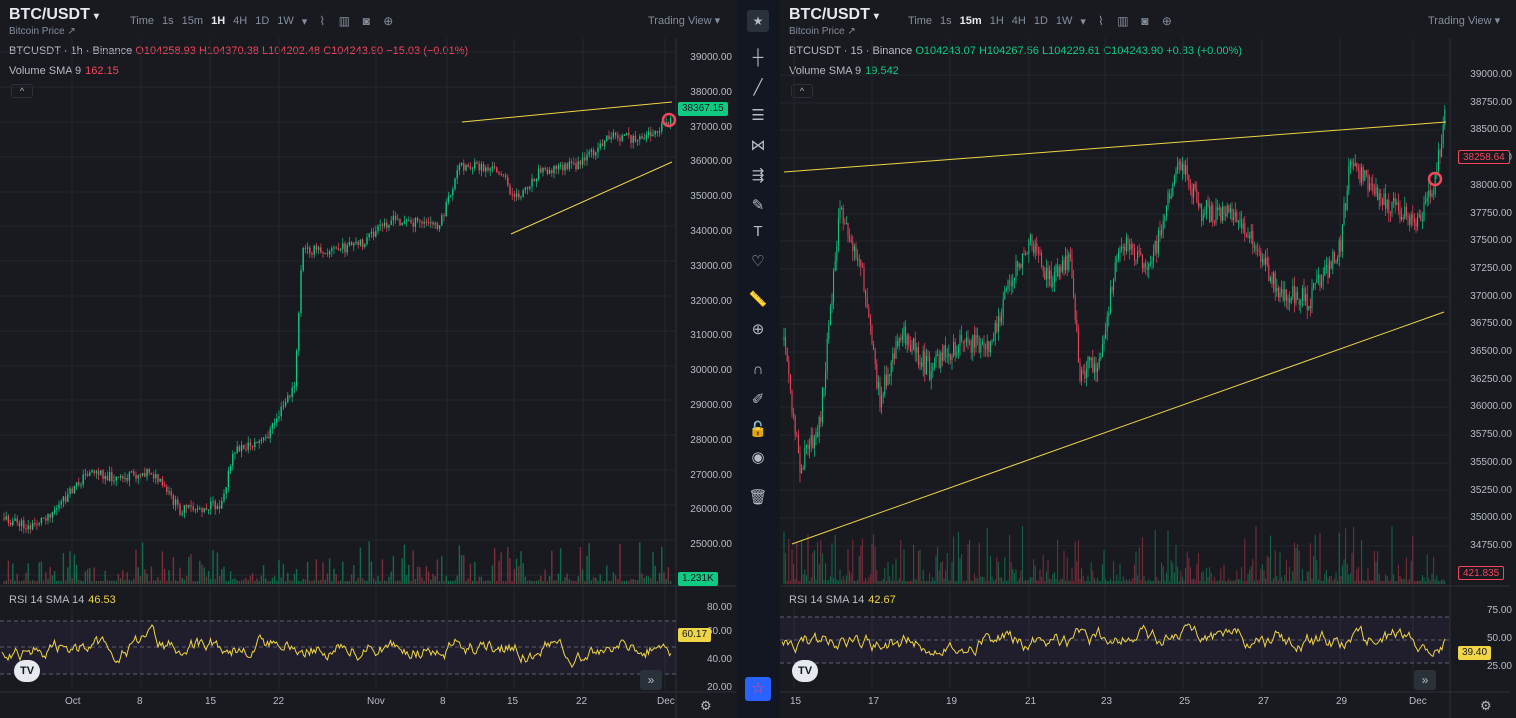  Describe the element at coordinates (1464, 21) in the screenshot. I see `right-trading-view-toggle: Trading View ▾` at that location.